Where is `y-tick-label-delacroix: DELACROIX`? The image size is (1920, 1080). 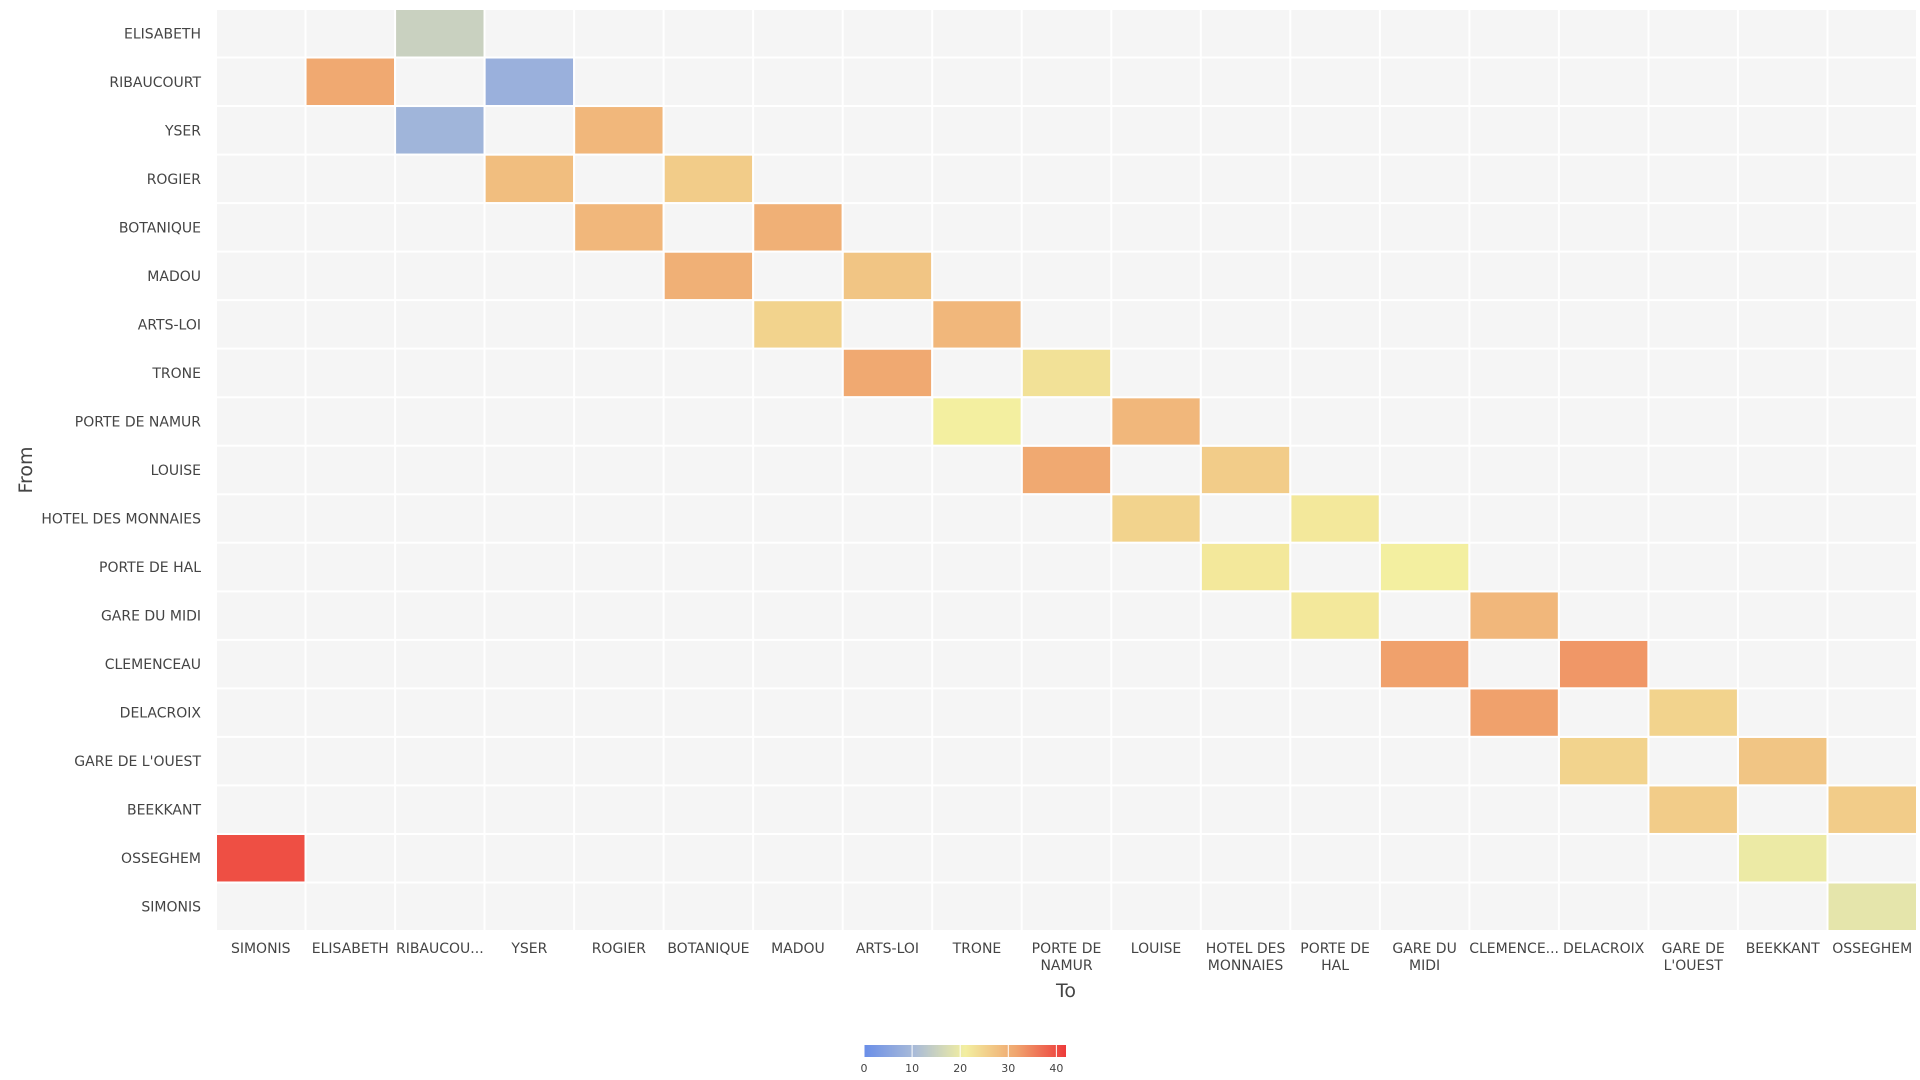 y-tick-label-delacroix: DELACROIX is located at coordinates (161, 714).